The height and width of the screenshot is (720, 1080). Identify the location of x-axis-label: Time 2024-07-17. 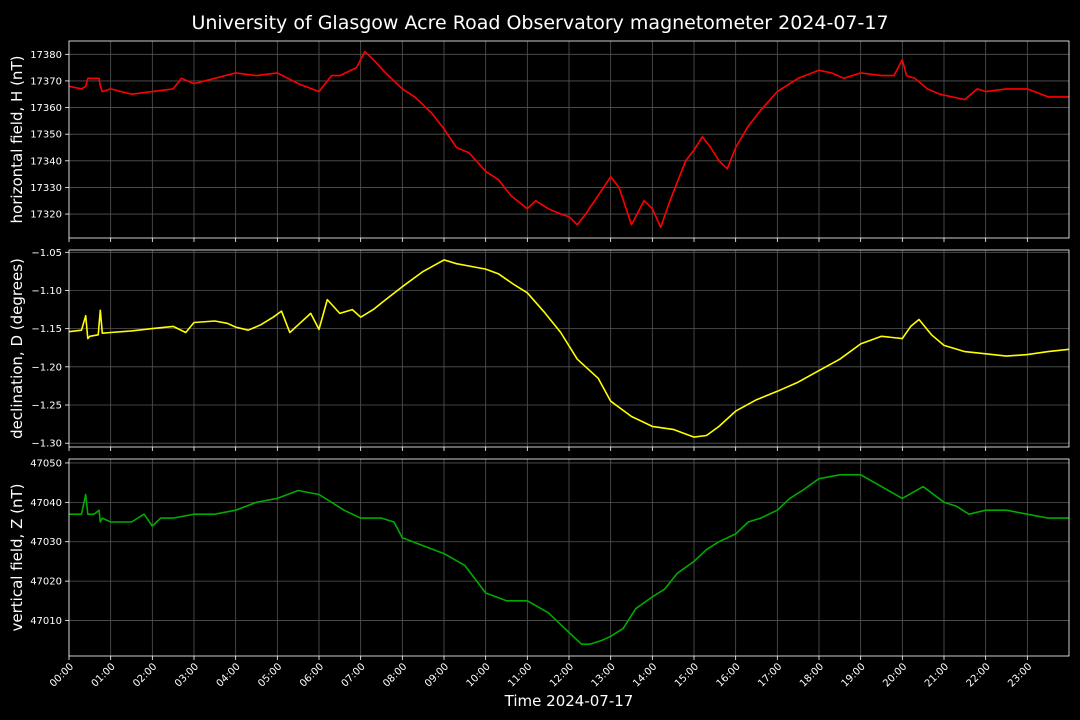
(569, 701).